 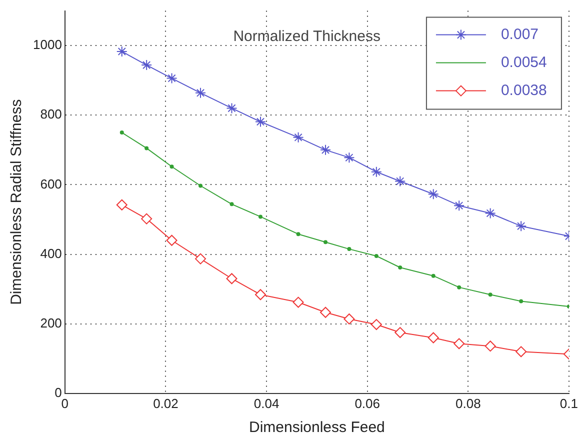 I want to click on x-tick-label: 0.02, so click(x=165, y=403).